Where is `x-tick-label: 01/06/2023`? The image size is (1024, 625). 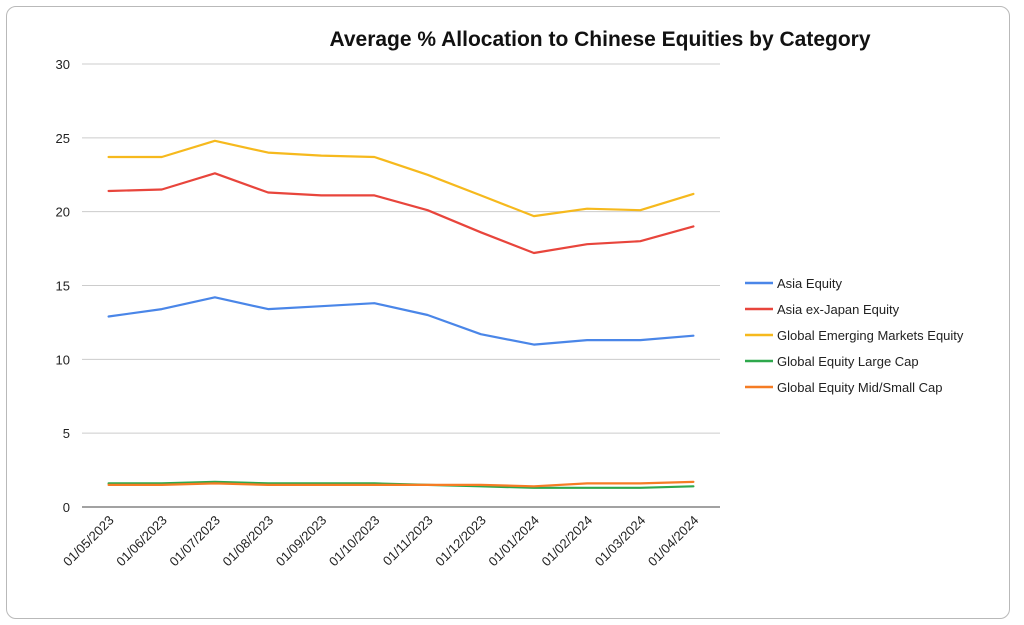 x-tick-label: 01/06/2023 is located at coordinates (141, 541).